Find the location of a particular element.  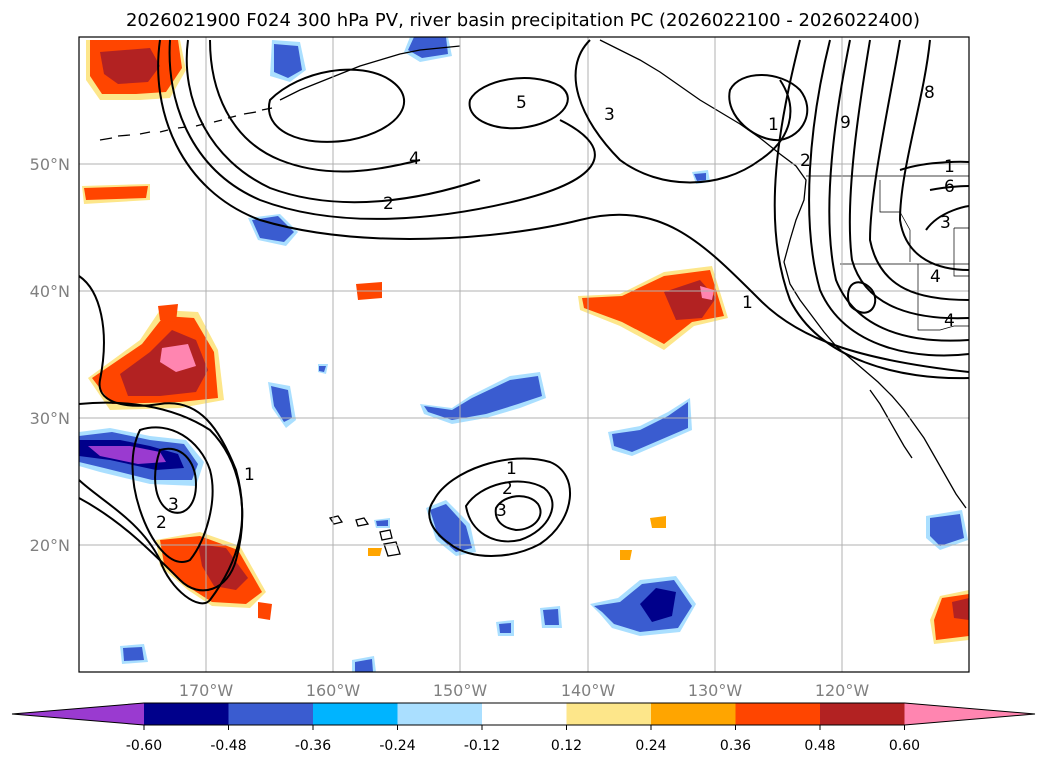

lat-label: 30°N is located at coordinates (50, 418).